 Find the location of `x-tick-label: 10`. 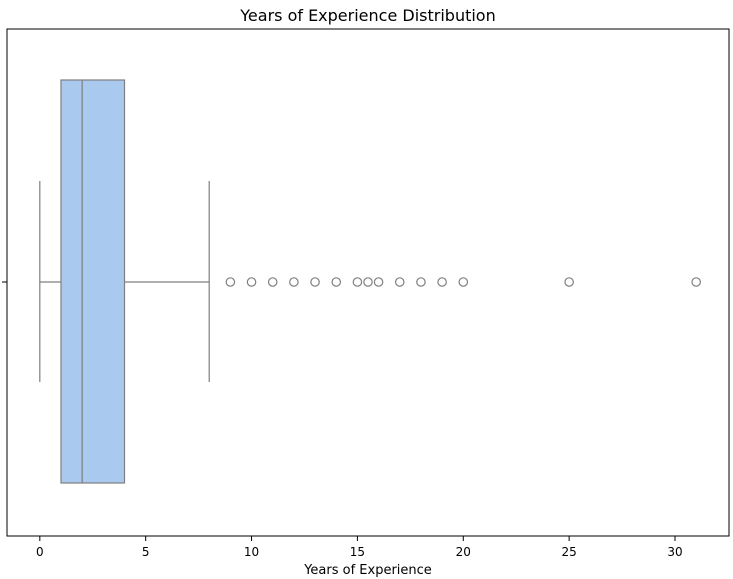

x-tick-label: 10 is located at coordinates (251, 552).